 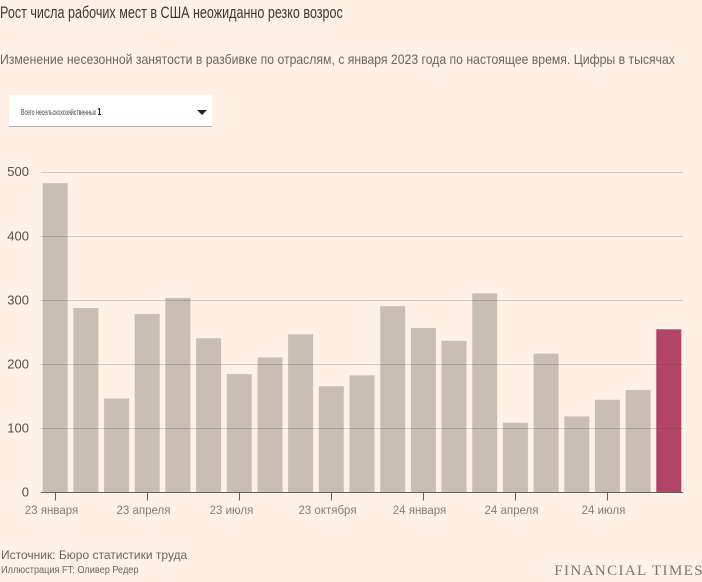 I want to click on svg-text: 24 января, so click(x=419, y=511).